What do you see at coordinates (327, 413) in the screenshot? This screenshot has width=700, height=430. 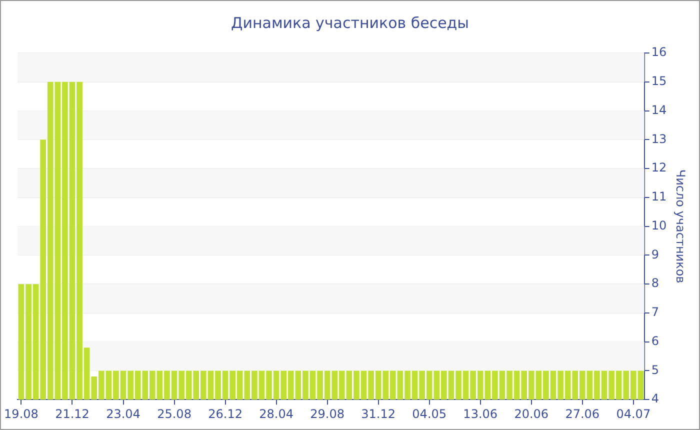 I see `x-tick-label: 29.08` at bounding box center [327, 413].